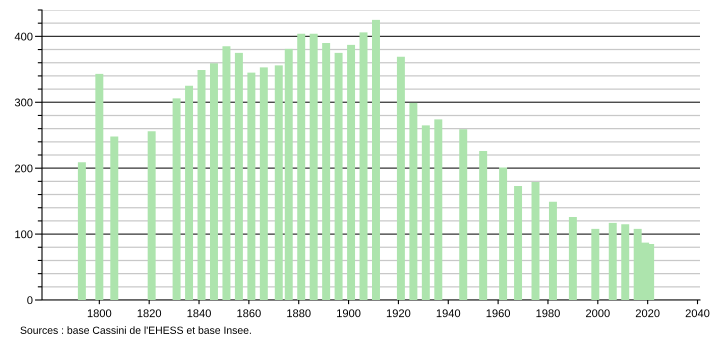  Describe the element at coordinates (24, 234) in the screenshot. I see `y-tick-label: 100` at that location.